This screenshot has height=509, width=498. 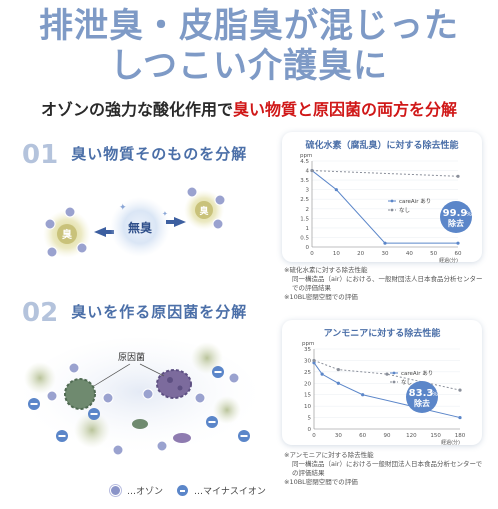 I want to click on chart1-note: ※硫化水素に対する除去性能, so click(x=326, y=270).